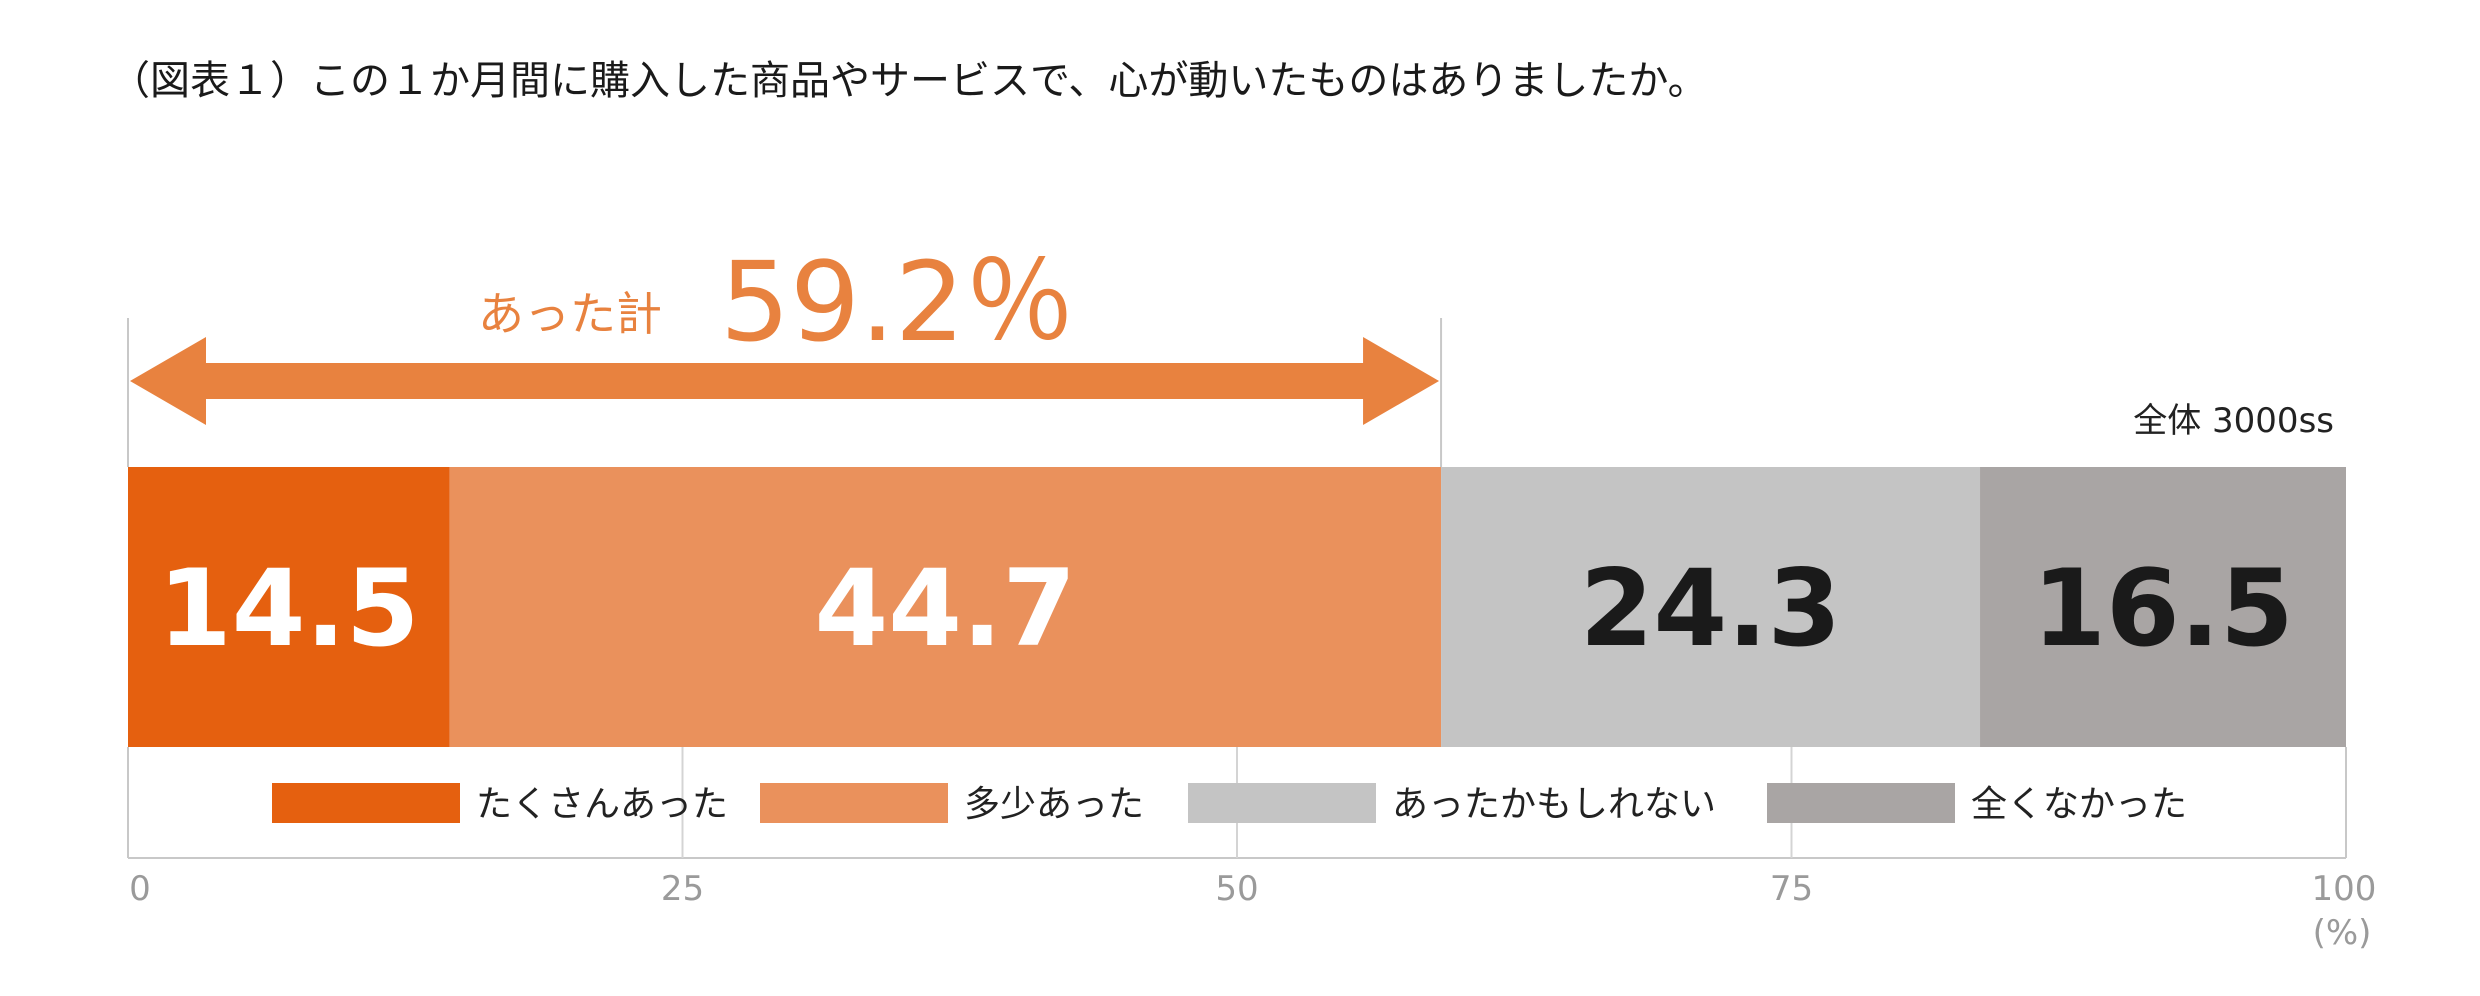 The width and height of the screenshot is (2480, 996). Describe the element at coordinates (570, 314) in the screenshot. I see `callout-label: あった計` at that location.